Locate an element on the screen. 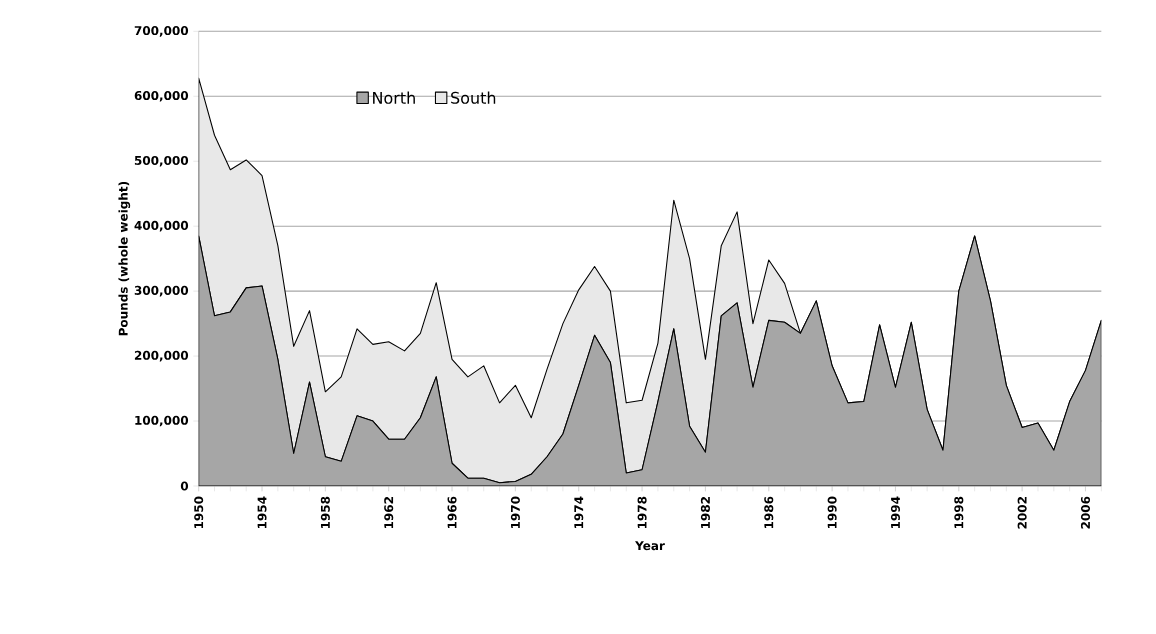 The width and height of the screenshot is (1156, 634). x-tick-label: 1994 is located at coordinates (895, 512).